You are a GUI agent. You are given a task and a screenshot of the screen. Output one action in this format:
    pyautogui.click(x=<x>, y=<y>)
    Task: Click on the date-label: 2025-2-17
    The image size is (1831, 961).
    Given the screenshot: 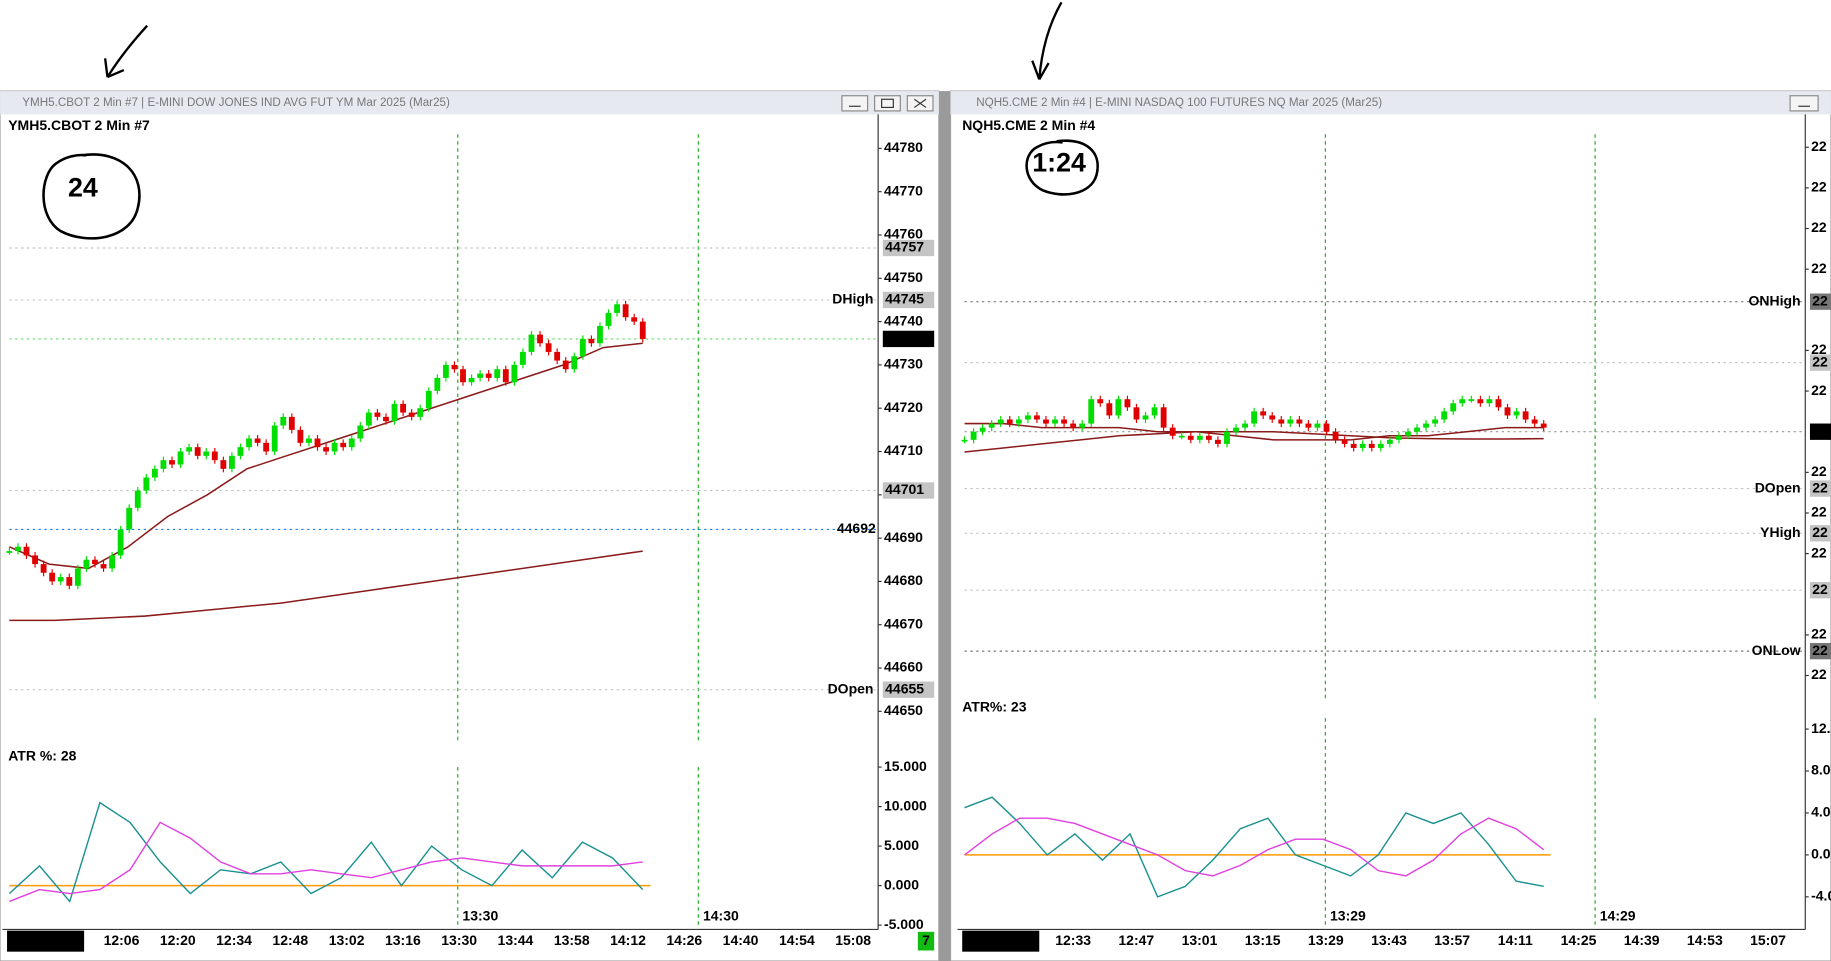 What is the action you would take?
    pyautogui.click(x=1001, y=940)
    